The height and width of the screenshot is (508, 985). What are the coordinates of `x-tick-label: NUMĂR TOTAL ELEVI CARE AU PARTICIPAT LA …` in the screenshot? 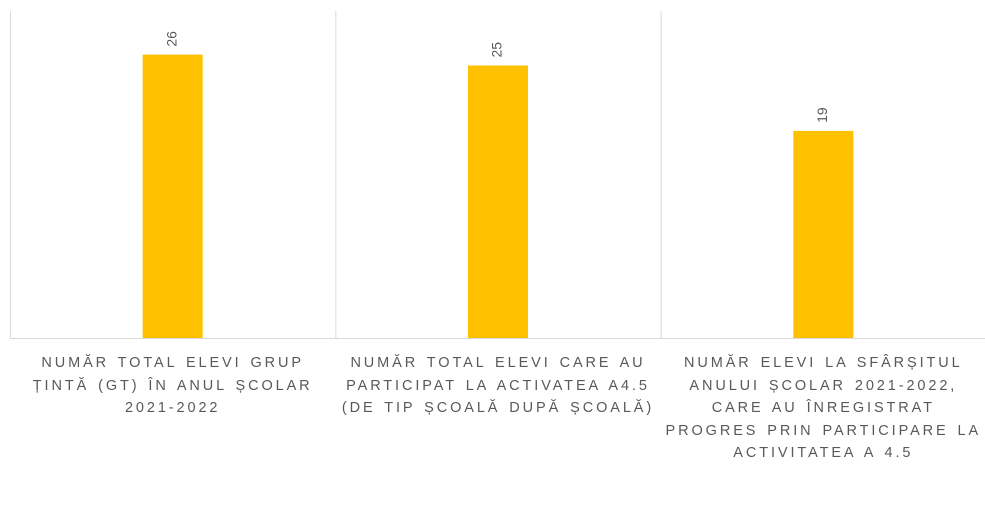 It's located at (498, 385).